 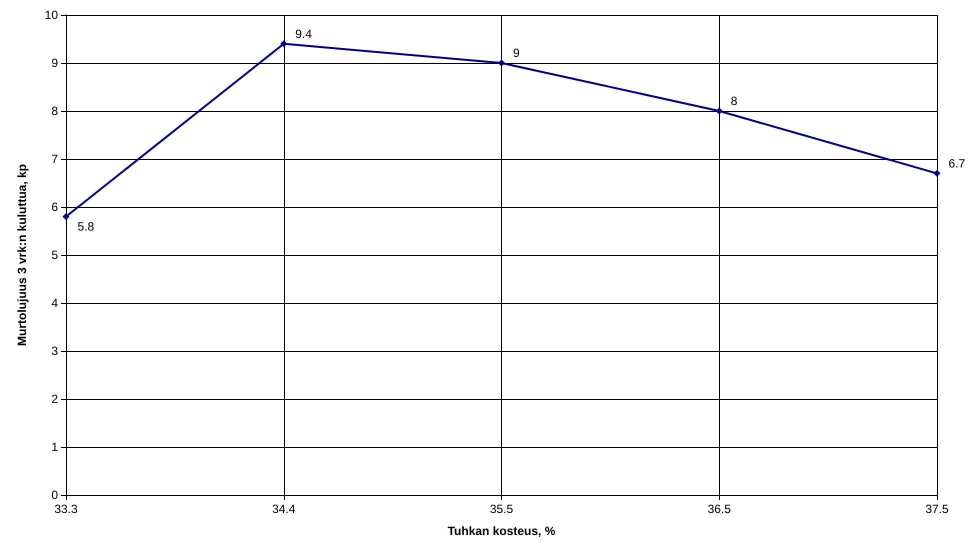 What do you see at coordinates (502, 531) in the screenshot?
I see `x-axis-title: Tuhkan kosteus, %` at bounding box center [502, 531].